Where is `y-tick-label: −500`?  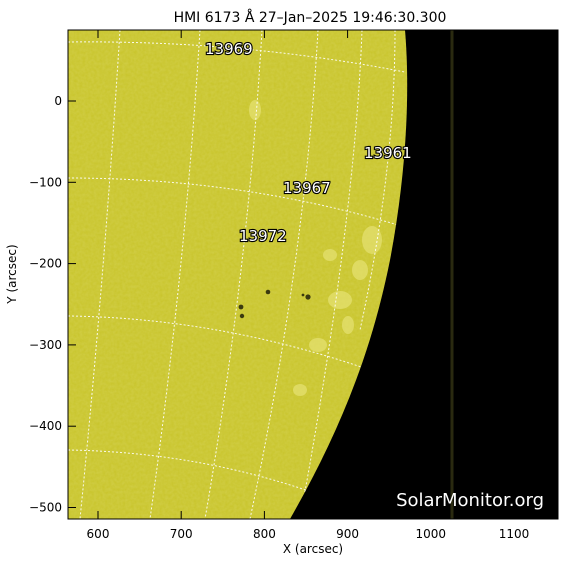 y-tick-label: −500 is located at coordinates (45, 508).